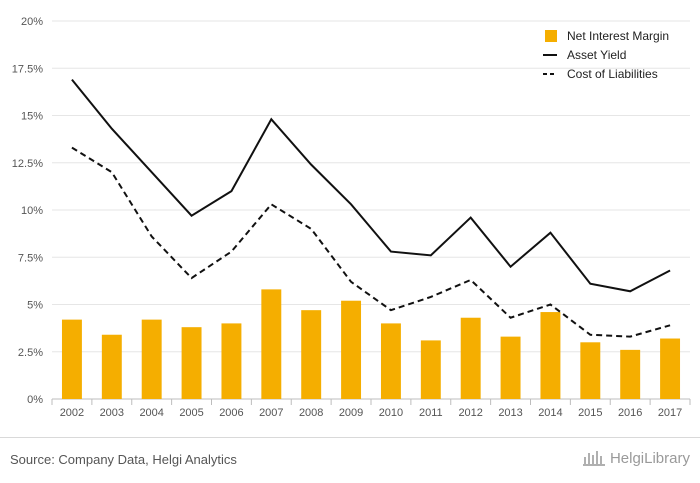  What do you see at coordinates (670, 413) in the screenshot?
I see `x-tick-label: 2017` at bounding box center [670, 413].